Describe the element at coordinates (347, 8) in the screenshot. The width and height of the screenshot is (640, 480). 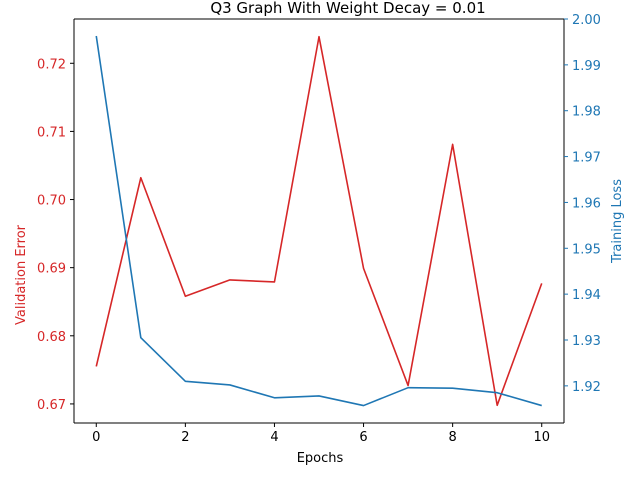
I see `chart-title: Q3 Graph With Weight Decay = 0.01` at that location.